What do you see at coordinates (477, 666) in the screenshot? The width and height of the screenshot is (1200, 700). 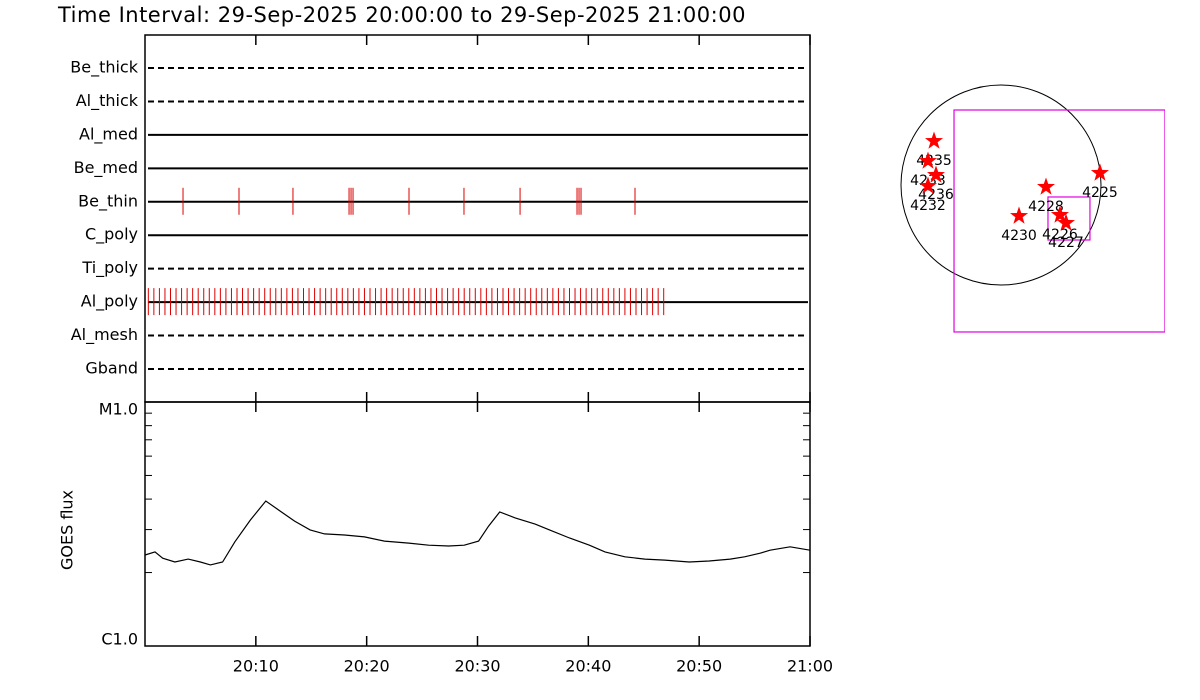 I see `x-tick-label: 20:30` at bounding box center [477, 666].